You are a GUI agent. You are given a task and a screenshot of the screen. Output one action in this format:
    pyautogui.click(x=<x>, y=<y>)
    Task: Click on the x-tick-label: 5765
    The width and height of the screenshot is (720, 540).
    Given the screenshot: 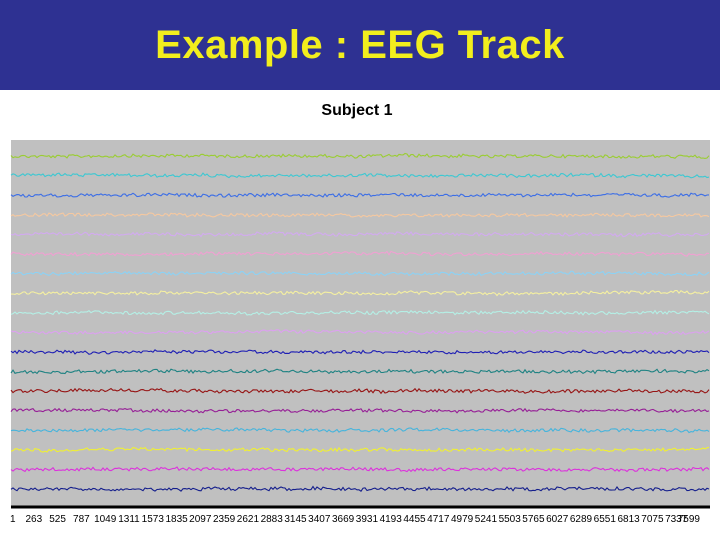 What is the action you would take?
    pyautogui.click(x=533, y=519)
    